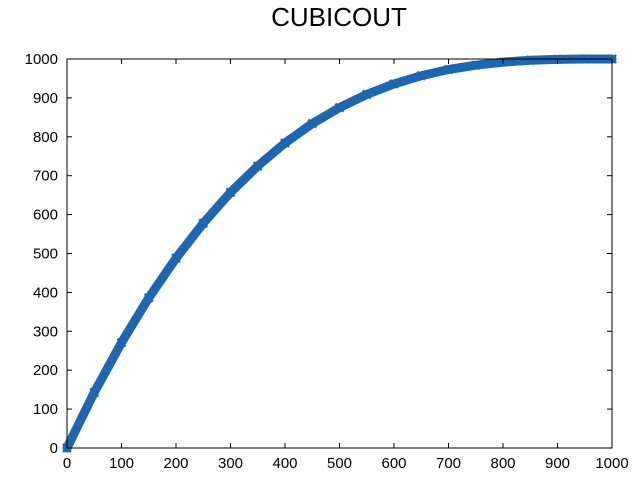 This screenshot has height=480, width=640. Describe the element at coordinates (611, 463) in the screenshot. I see `x-tick-label: 1000` at that location.